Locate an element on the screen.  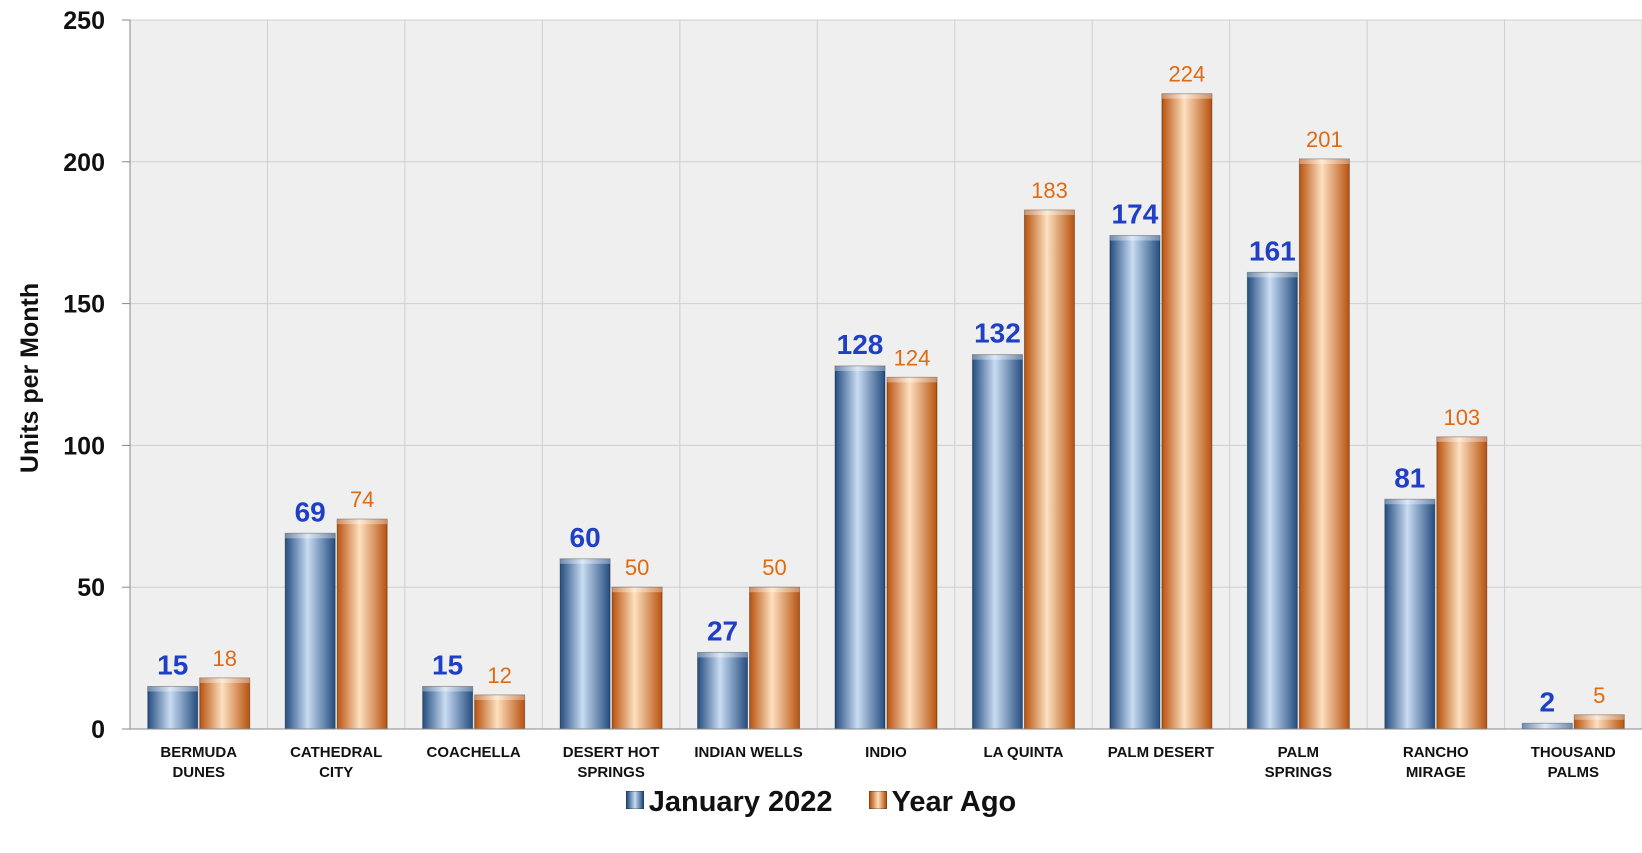
x-tick-label: THOUSAND is located at coordinates (1573, 752).